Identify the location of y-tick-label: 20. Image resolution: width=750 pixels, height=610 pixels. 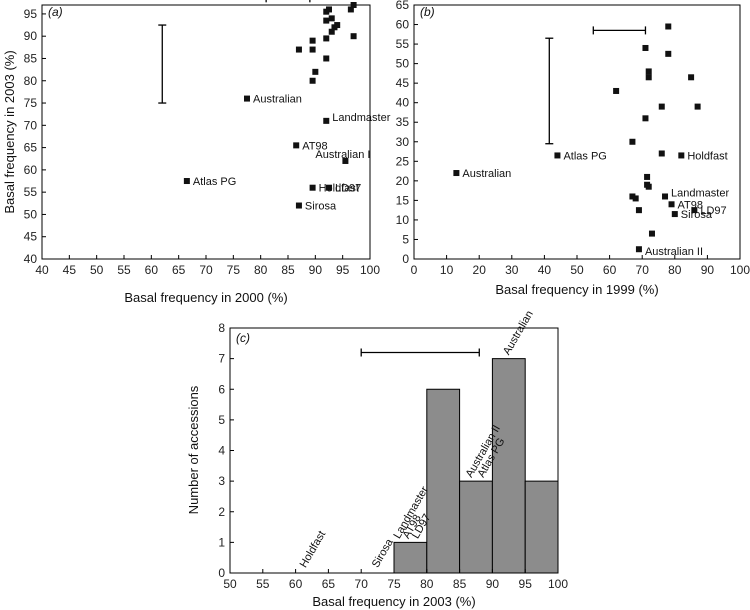
(403, 181).